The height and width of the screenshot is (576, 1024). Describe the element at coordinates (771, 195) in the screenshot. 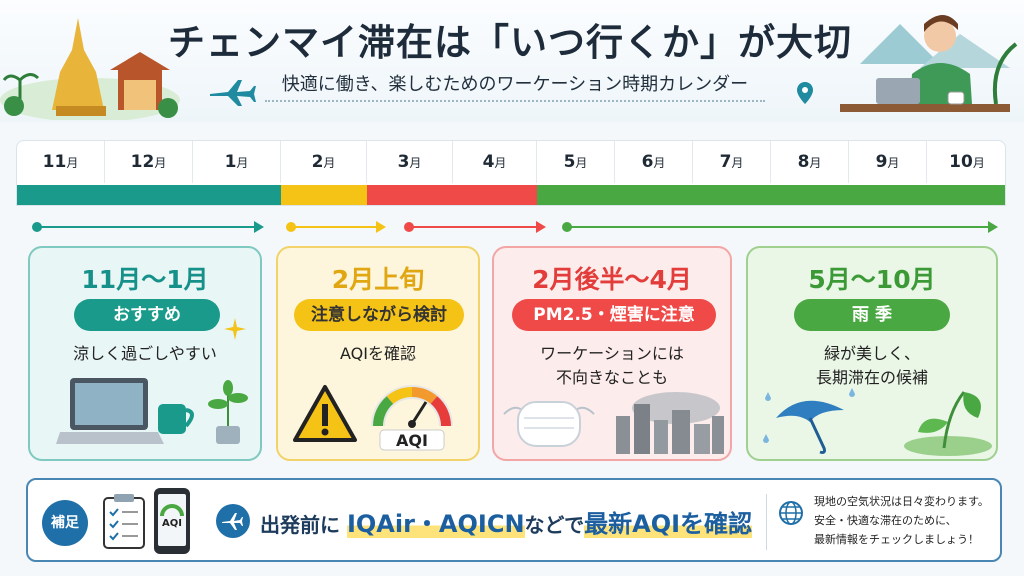

I see `season-bar-rainy` at that location.